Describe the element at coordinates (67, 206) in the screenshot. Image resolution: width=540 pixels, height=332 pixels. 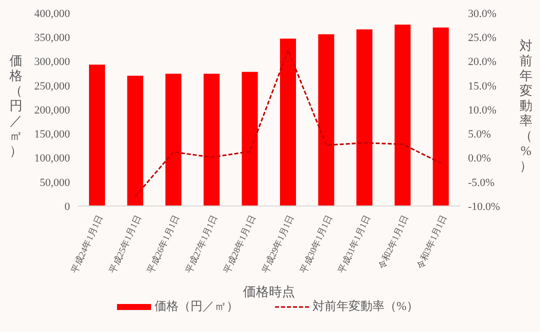
I see `y-tick-label: 0` at that location.